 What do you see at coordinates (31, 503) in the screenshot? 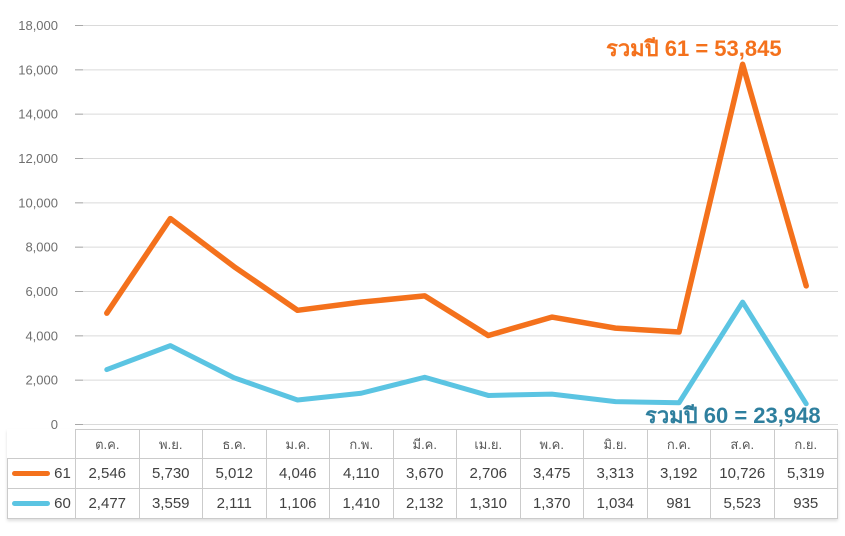
I see `series-60-swatch-icon` at bounding box center [31, 503].